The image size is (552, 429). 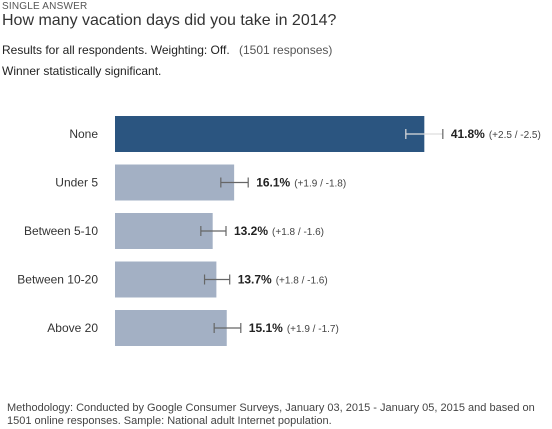 What do you see at coordinates (57, 280) in the screenshot?
I see `category-label-between-10-20: Between 10-20` at bounding box center [57, 280].